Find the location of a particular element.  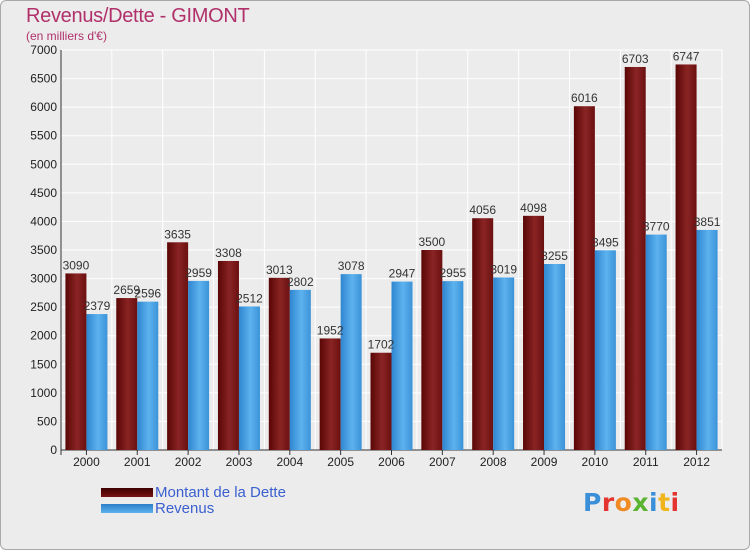

data-label-revenue: 2802 is located at coordinates (300, 282).